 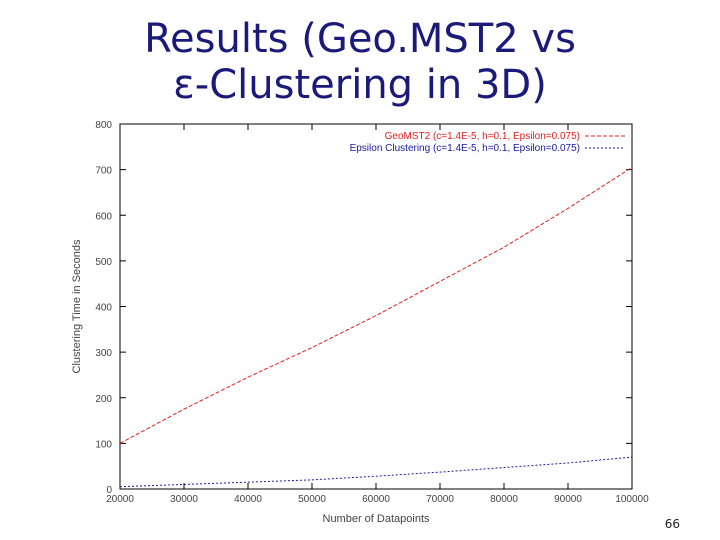 What do you see at coordinates (103, 353) in the screenshot?
I see `y-tick-label: 300` at bounding box center [103, 353].